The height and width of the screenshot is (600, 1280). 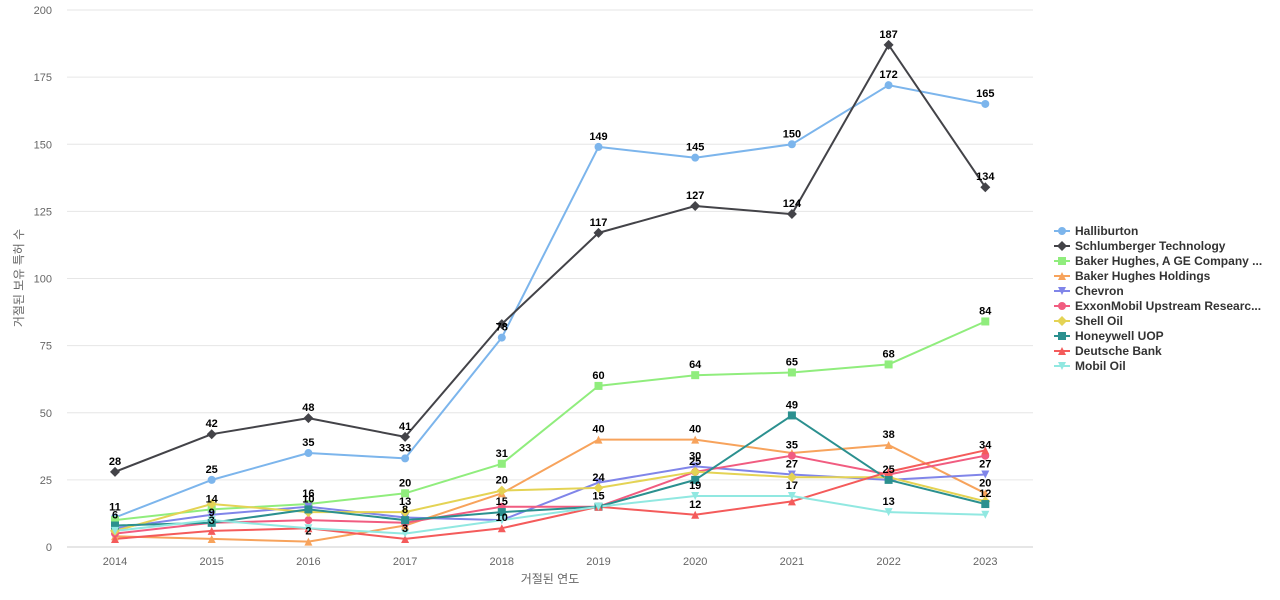 I want to click on data-label: 38, so click(x=888, y=435).